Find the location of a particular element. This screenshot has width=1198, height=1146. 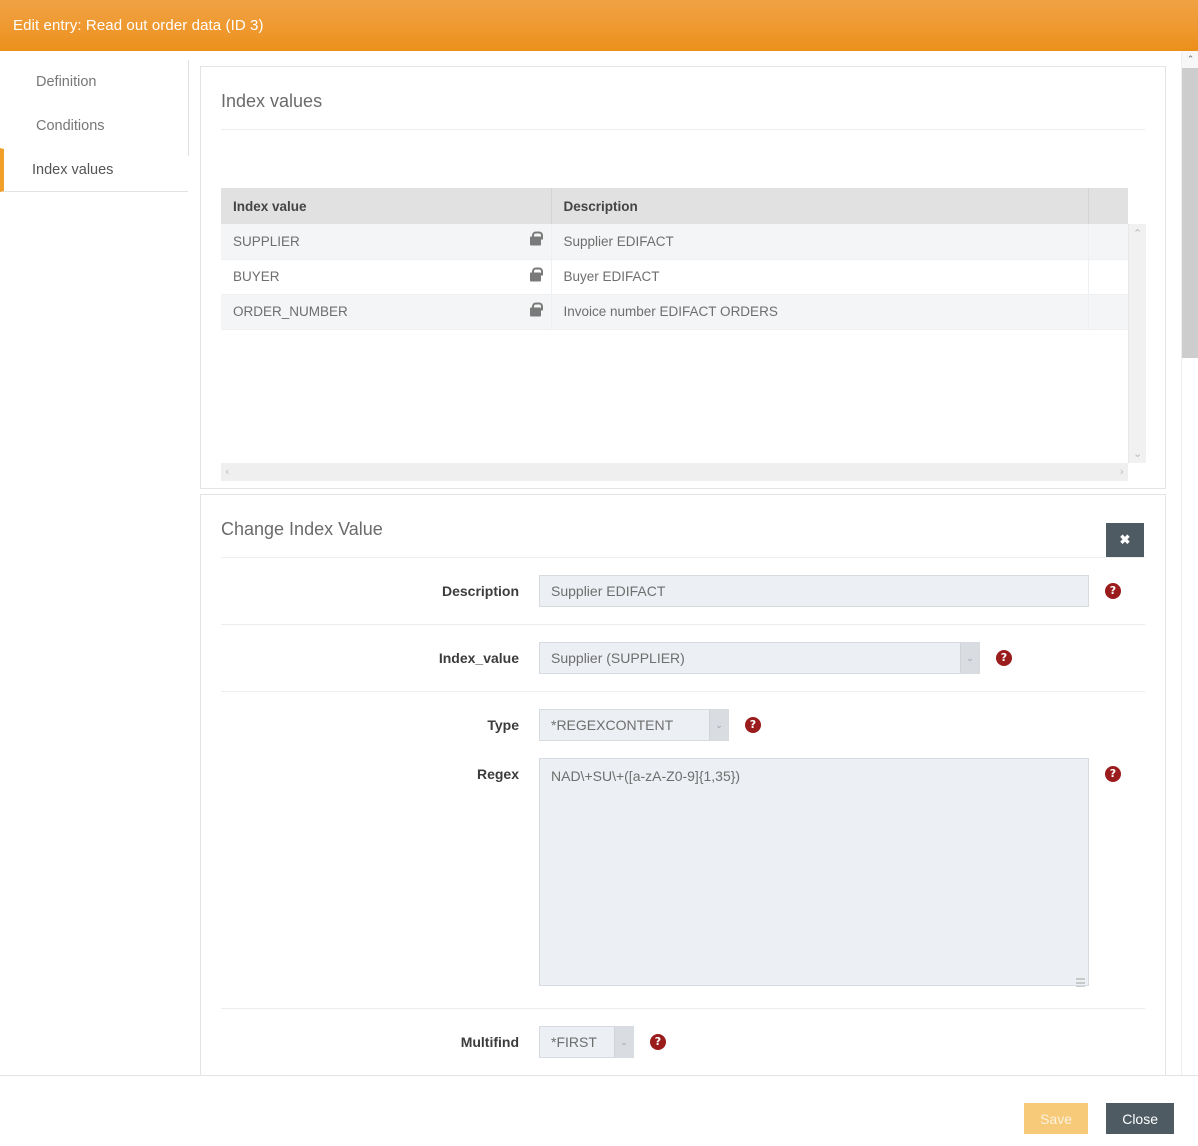

table-header-row: Index value Description is located at coordinates (674, 206).